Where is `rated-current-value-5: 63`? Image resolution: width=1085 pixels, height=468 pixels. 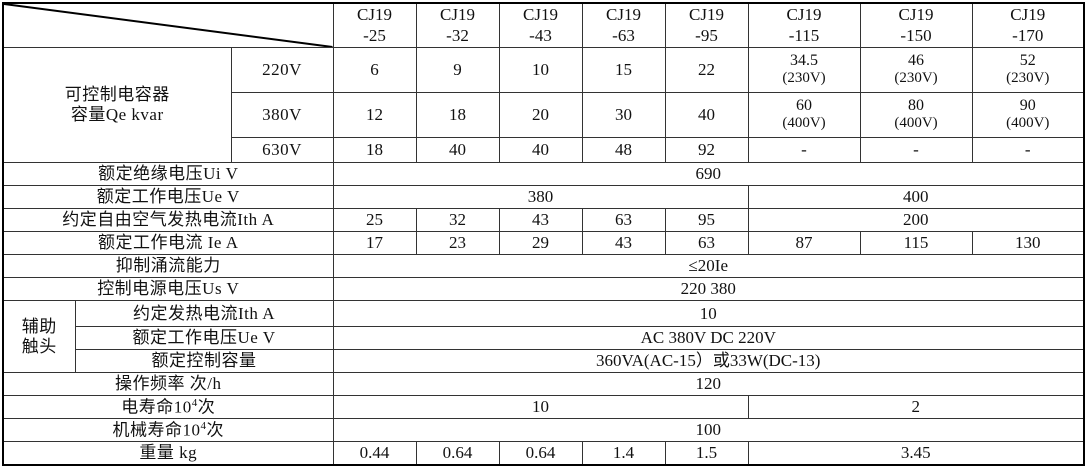
rated-current-value-5: 63 is located at coordinates (706, 243).